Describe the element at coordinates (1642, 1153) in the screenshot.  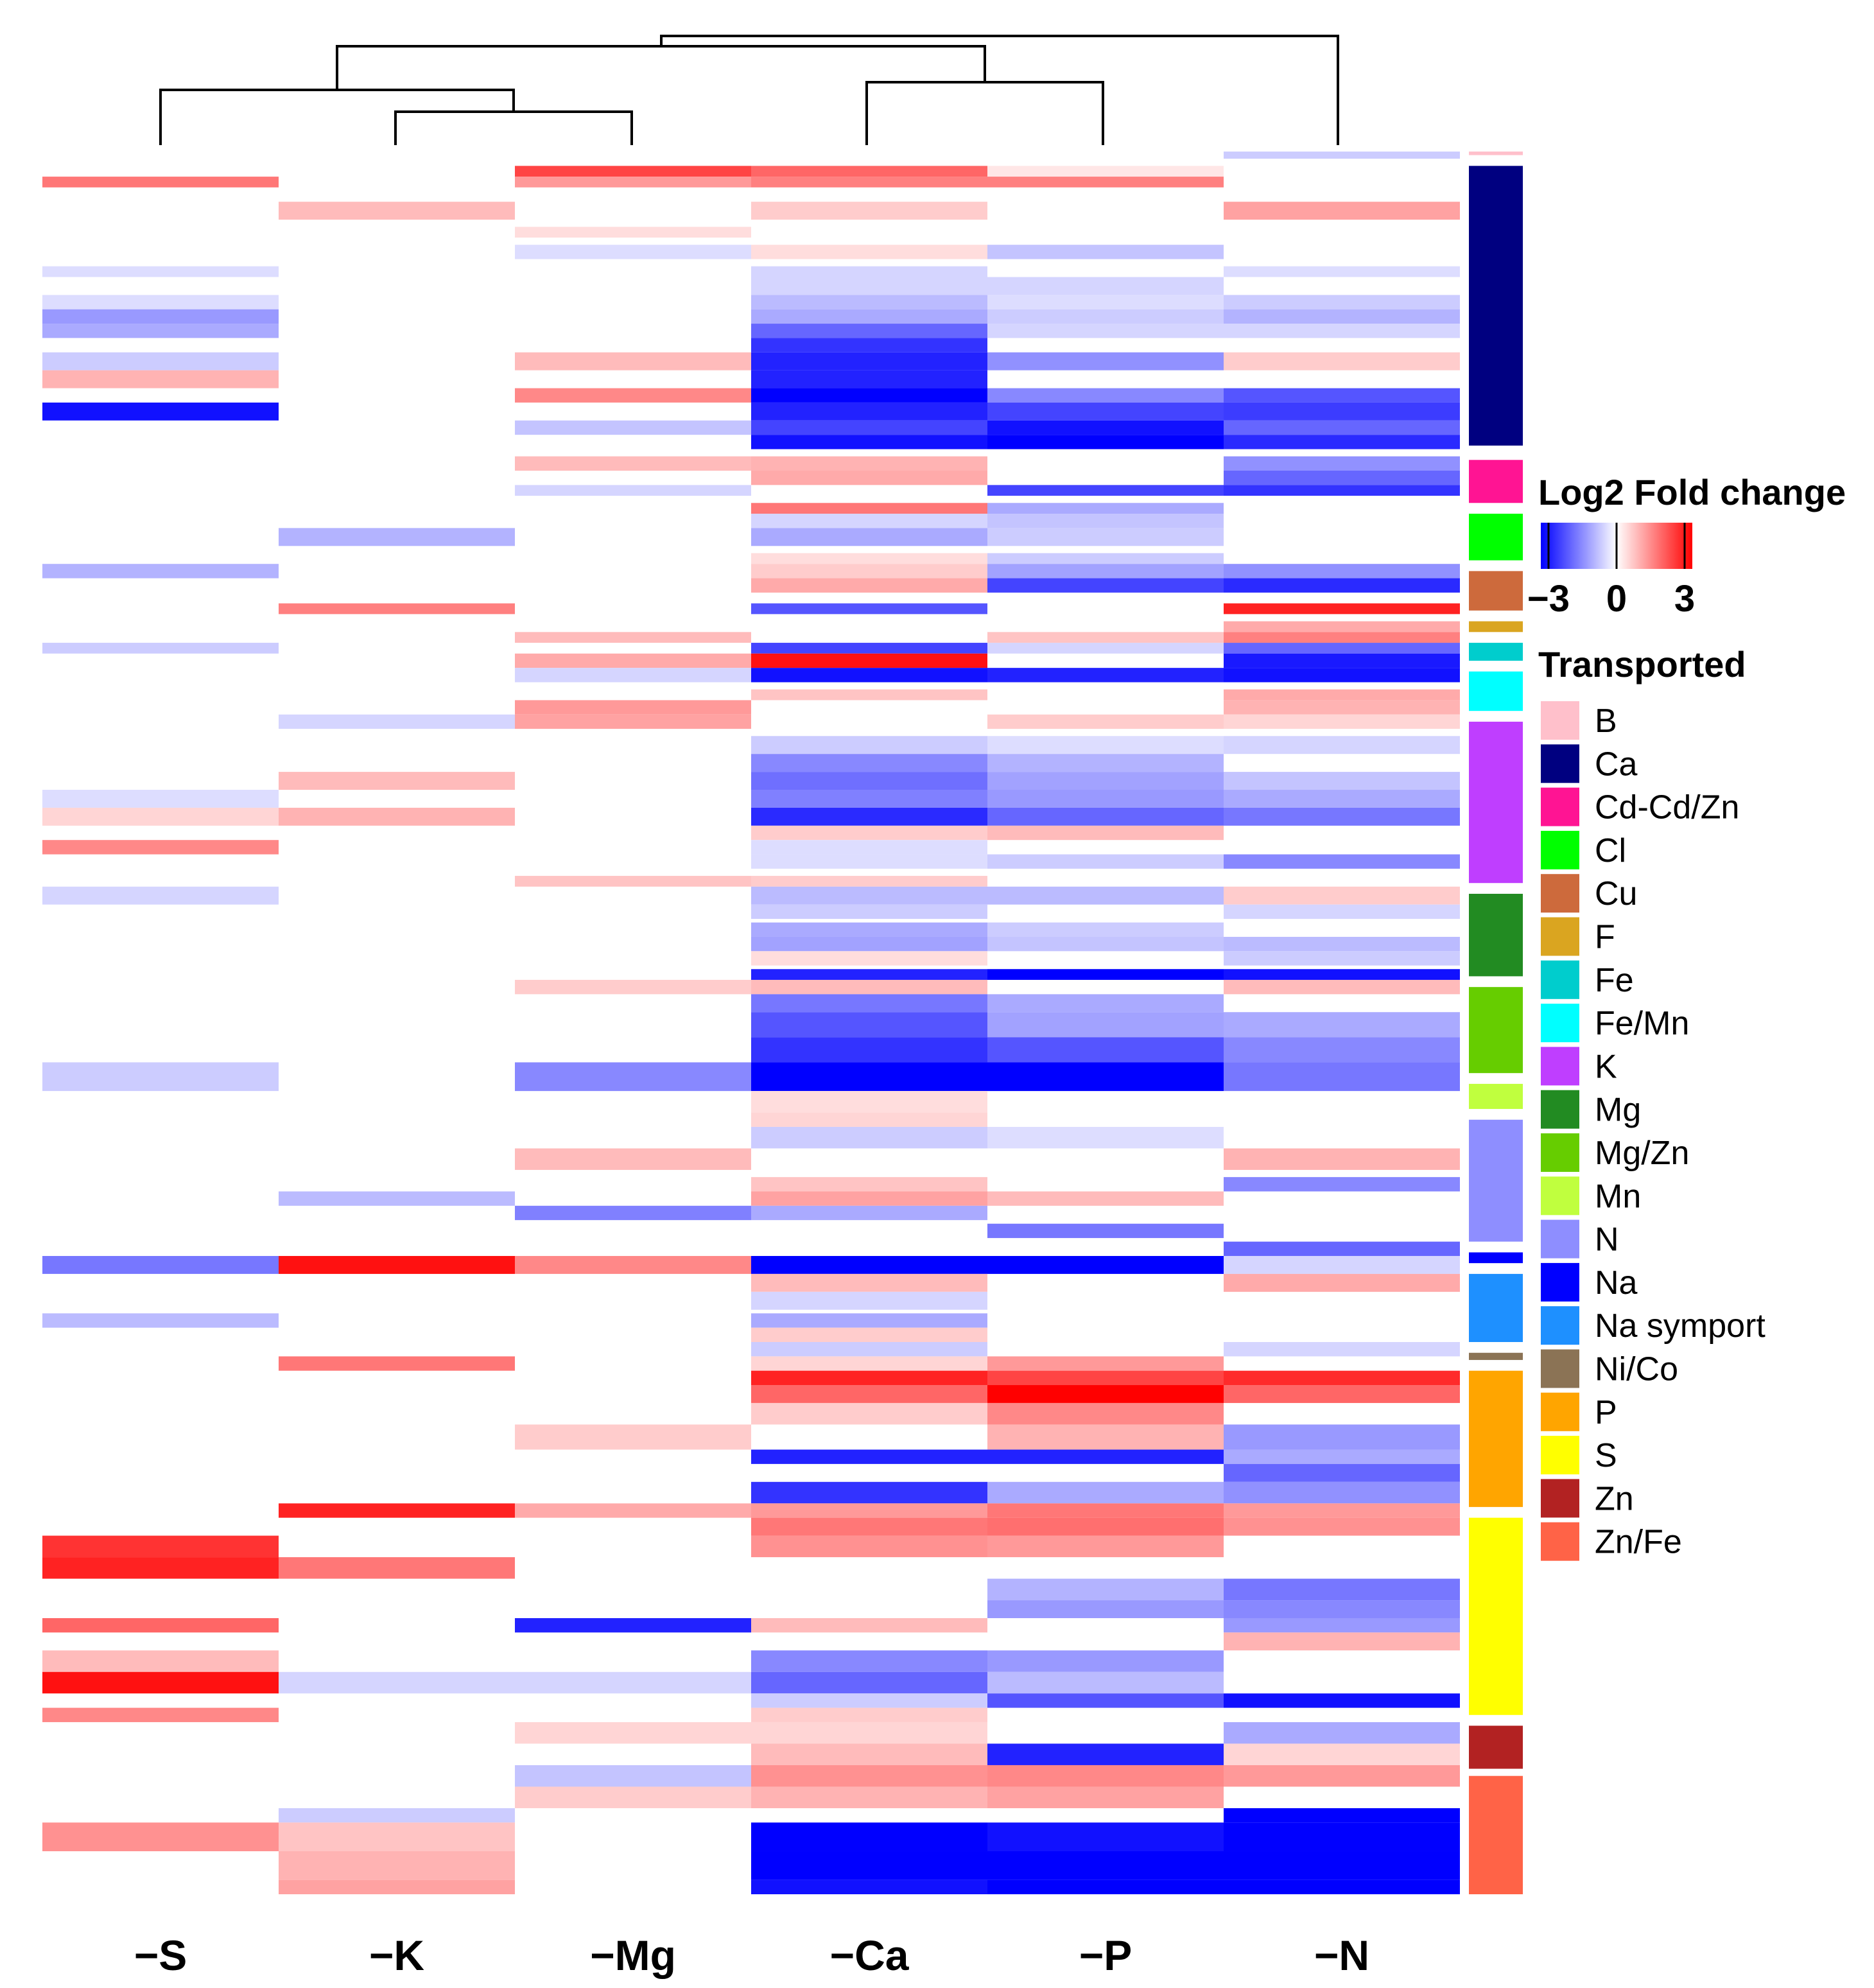
I see `legend-label: Mg/Zn` at that location.